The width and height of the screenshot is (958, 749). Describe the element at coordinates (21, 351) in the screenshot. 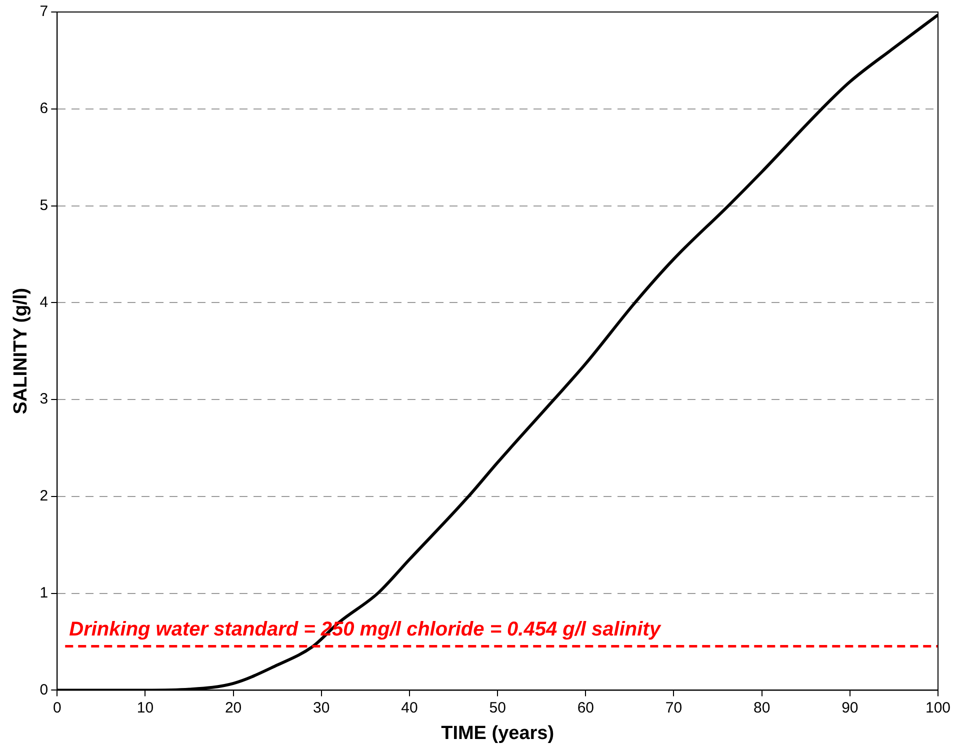

I see `y-axis-title: SALINITY (g/l)` at that location.